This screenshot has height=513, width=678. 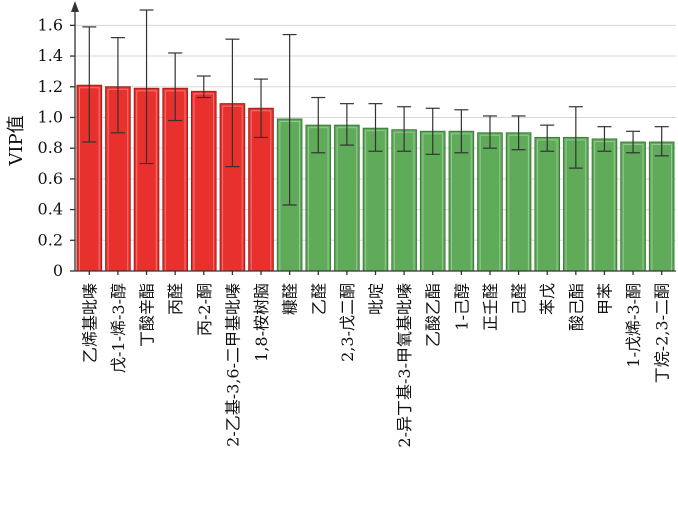 What do you see at coordinates (376, 299) in the screenshot?
I see `category-label: 吡啶` at bounding box center [376, 299].